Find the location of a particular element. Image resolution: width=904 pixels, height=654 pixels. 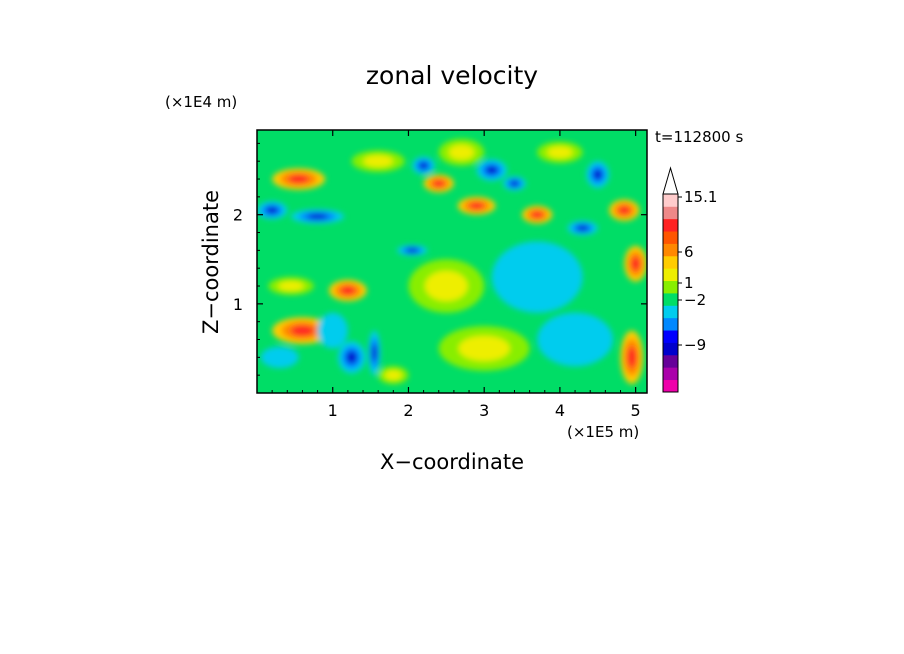

x-unit-label: (×1E5 m) is located at coordinates (603, 432).